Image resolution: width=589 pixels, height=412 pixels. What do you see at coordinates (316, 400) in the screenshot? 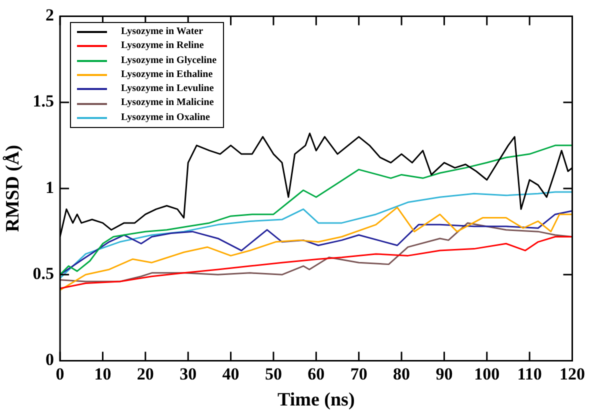
I see `x-axis-title: Time (ns)` at bounding box center [316, 400].